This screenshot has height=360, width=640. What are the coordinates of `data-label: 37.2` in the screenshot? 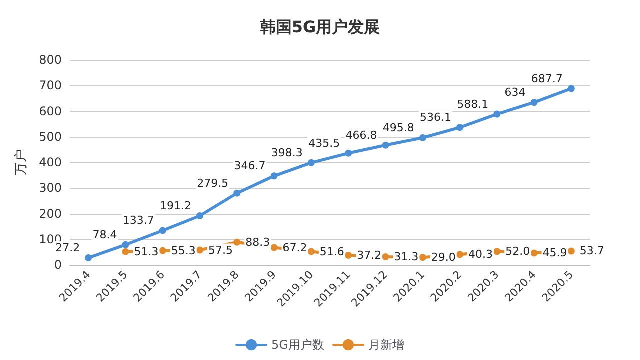 It's located at (369, 255).